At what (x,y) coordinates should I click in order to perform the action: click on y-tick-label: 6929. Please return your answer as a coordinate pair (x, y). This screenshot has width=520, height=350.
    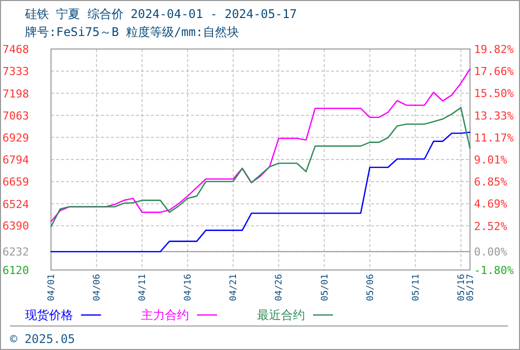
    Looking at the image, I should click on (15, 137).